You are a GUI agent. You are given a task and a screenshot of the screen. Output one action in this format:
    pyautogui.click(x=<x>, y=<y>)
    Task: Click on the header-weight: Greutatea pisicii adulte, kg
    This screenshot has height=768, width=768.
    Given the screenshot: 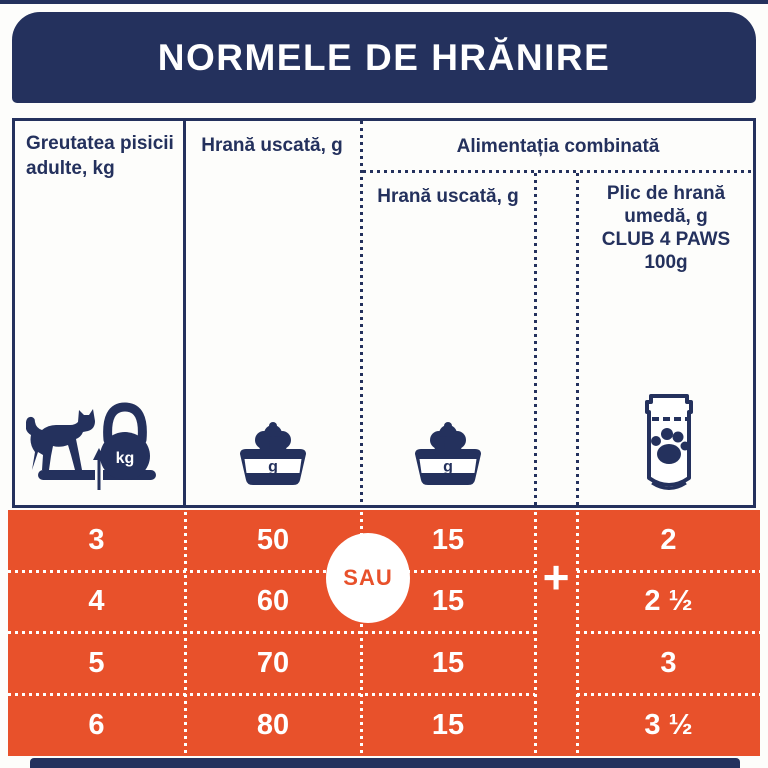 What is the action you would take?
    pyautogui.click(x=100, y=156)
    